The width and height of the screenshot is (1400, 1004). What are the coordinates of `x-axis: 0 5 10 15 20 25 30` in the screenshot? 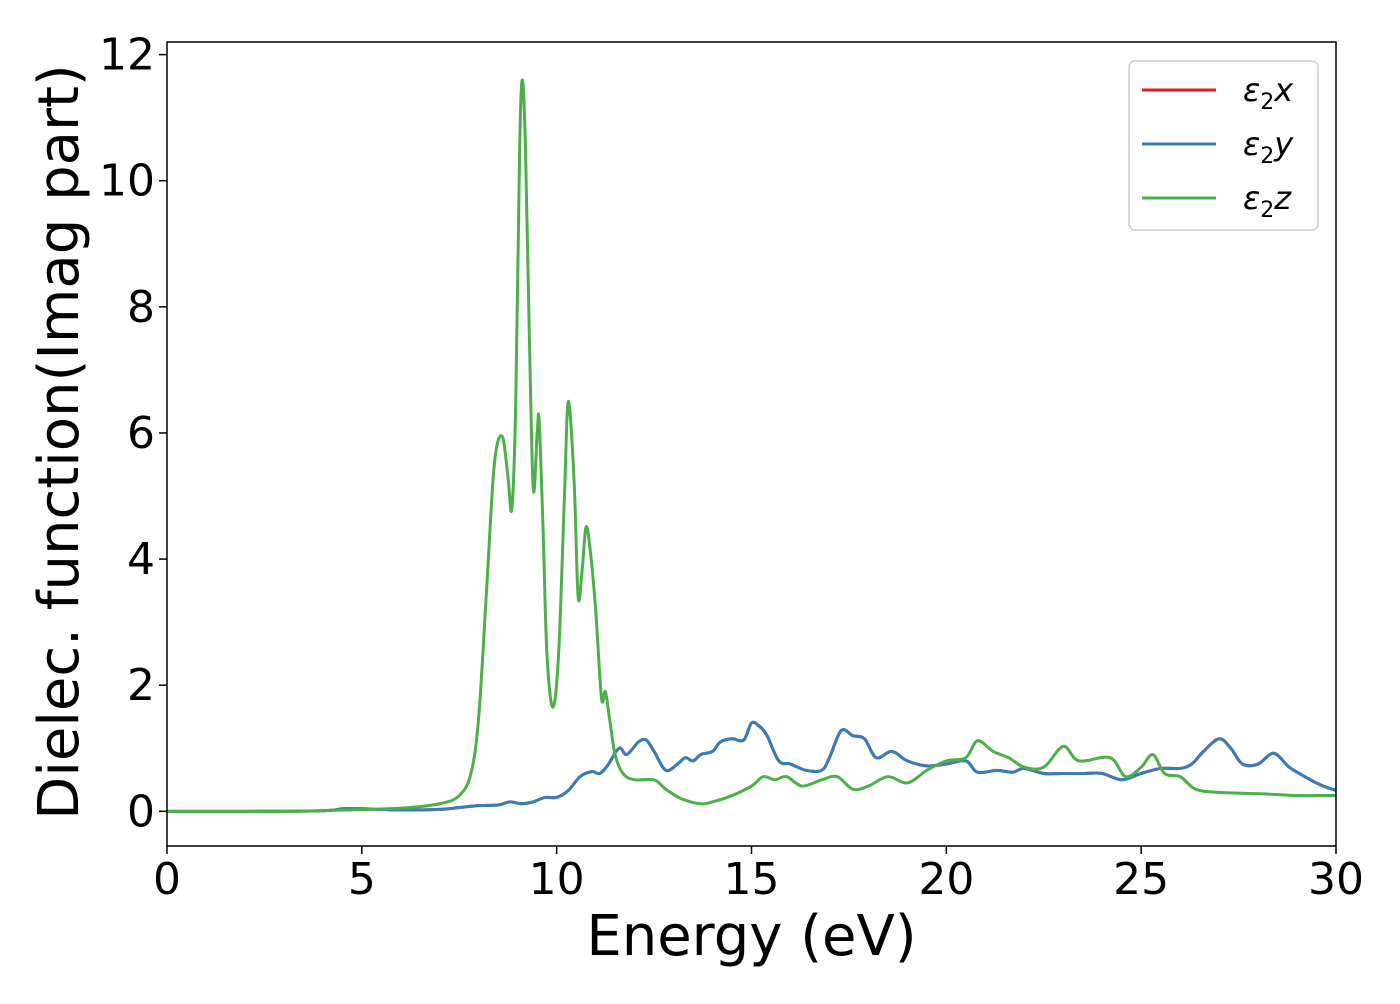 It's located at (758, 875).